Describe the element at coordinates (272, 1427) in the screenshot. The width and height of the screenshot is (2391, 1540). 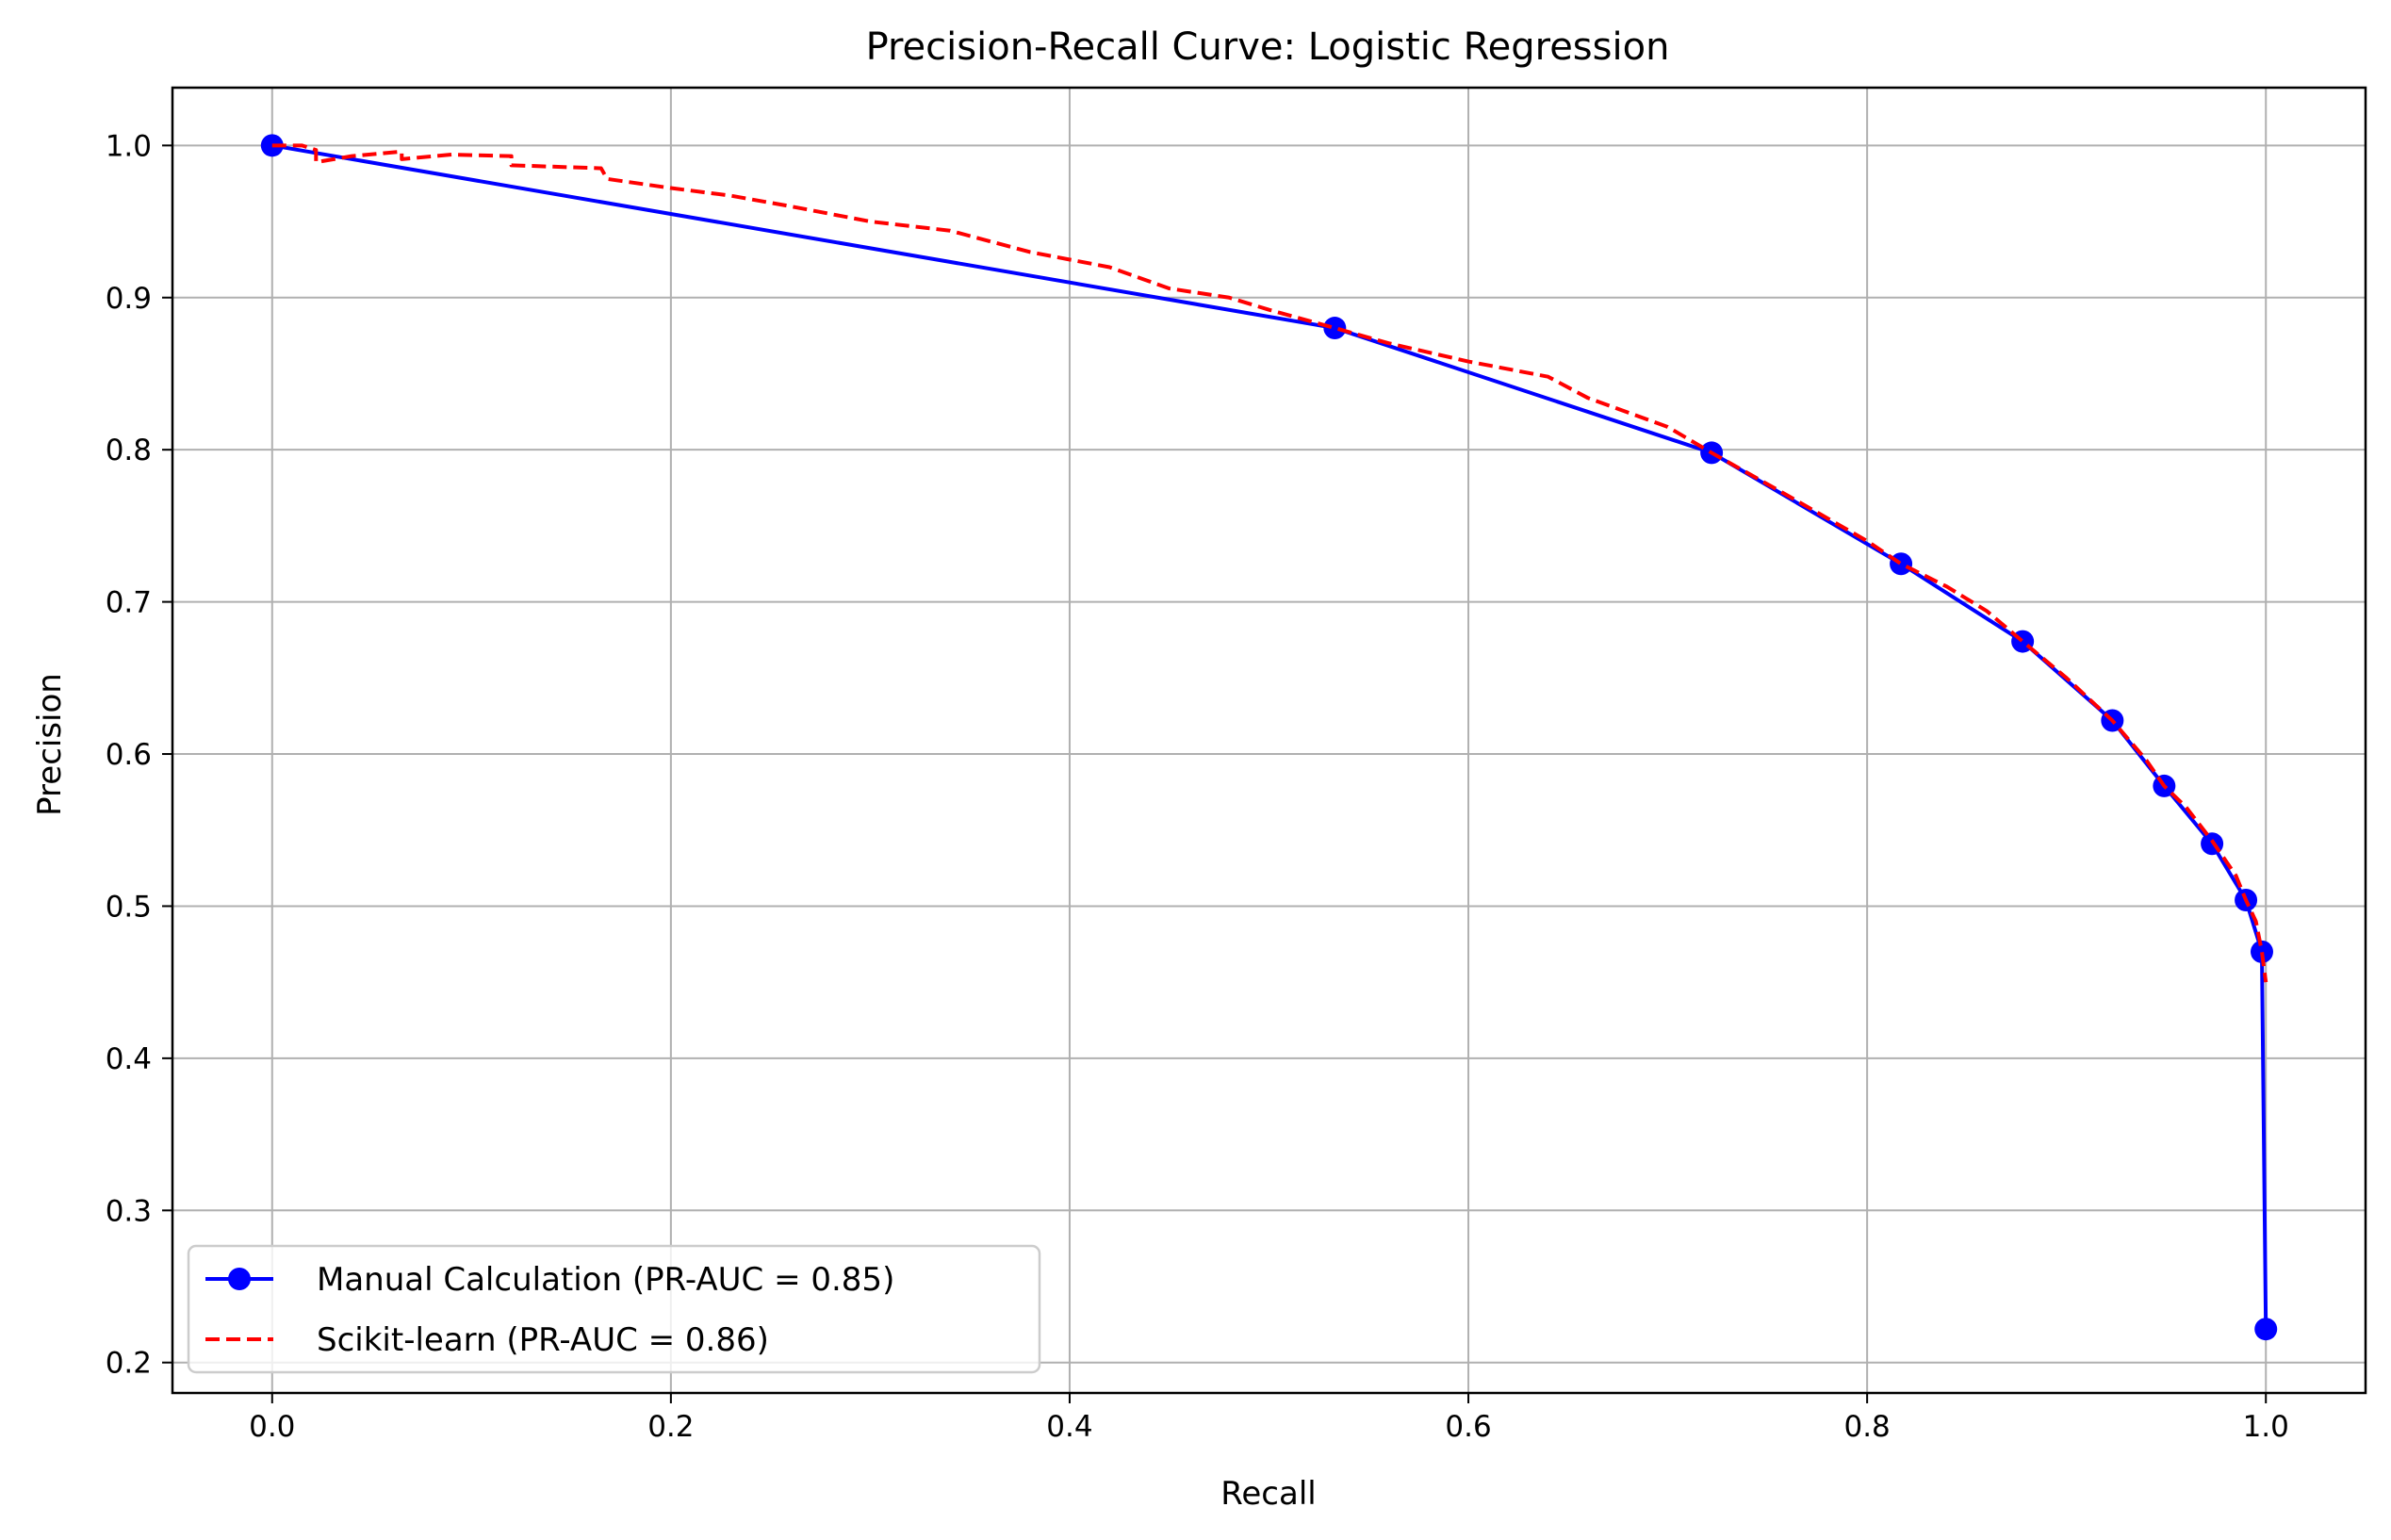
I see `x-tick-label: 0.0` at that location.